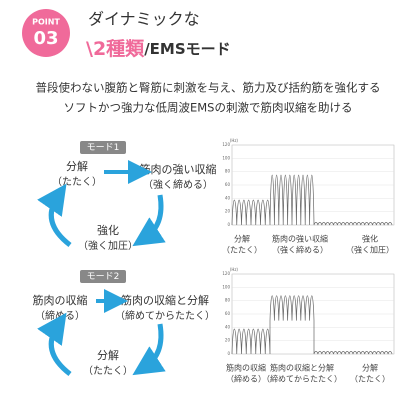  What do you see at coordinates (60, 300) in the screenshot?
I see `step-name: 筋肉の収縮` at bounding box center [60, 300].